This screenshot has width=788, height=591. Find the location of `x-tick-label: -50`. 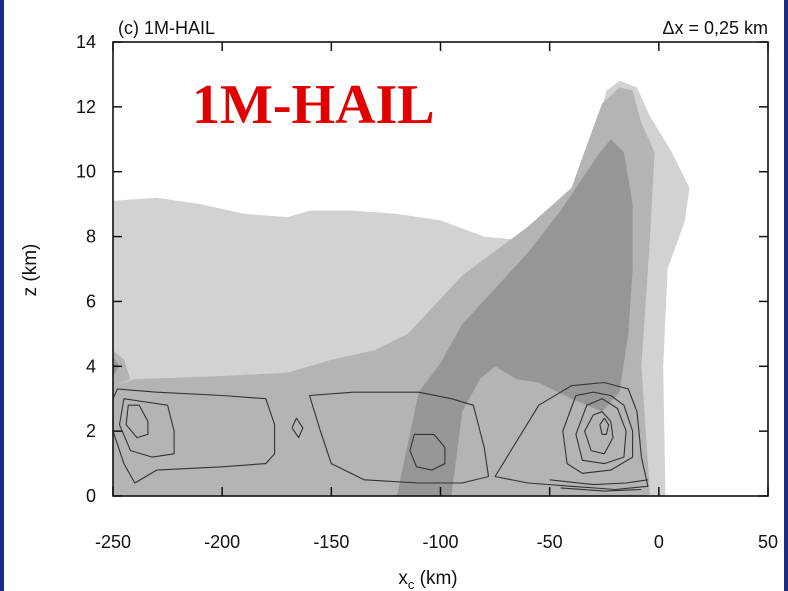

x-tick-label: -50 is located at coordinates (550, 542).